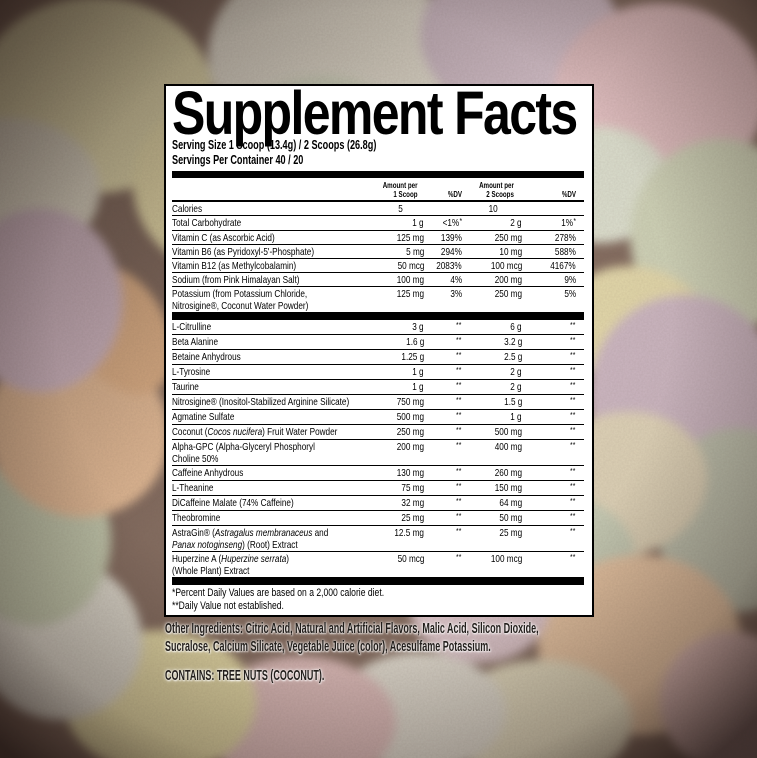  Describe the element at coordinates (512, 357) in the screenshot. I see `amount-2-scoops: 2.5 g` at that location.